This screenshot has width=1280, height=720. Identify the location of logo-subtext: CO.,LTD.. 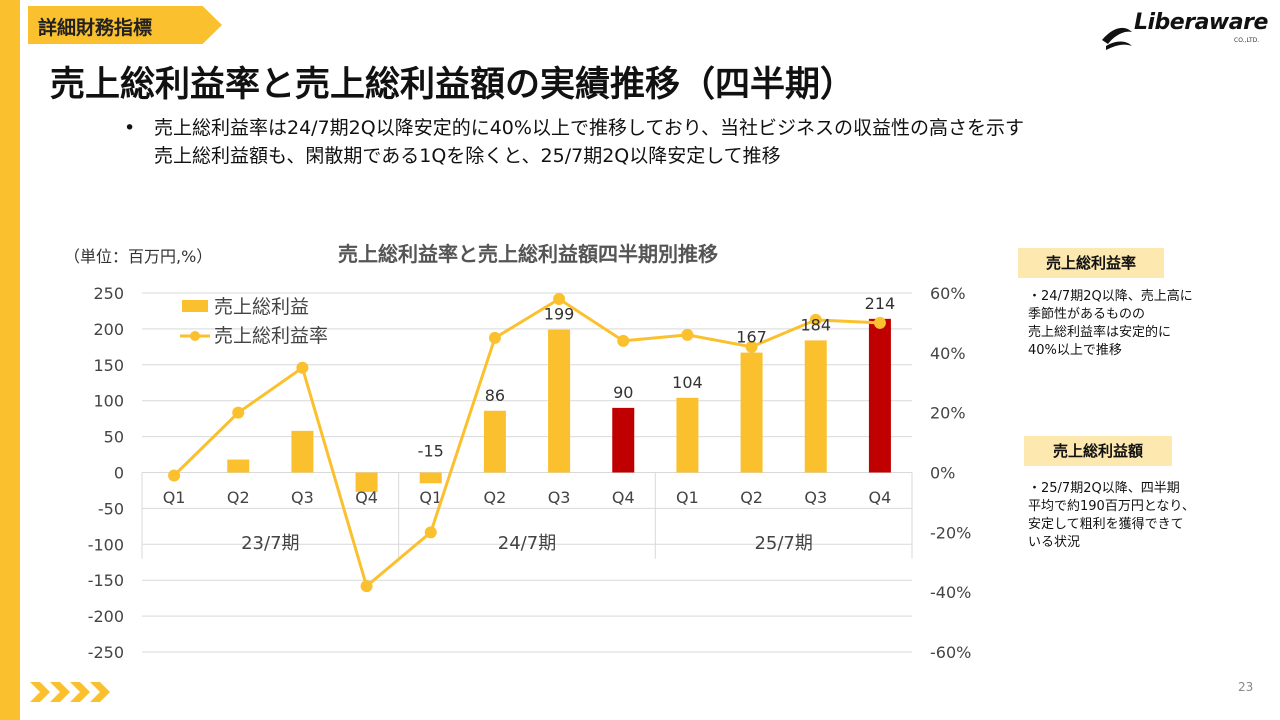
(1247, 40).